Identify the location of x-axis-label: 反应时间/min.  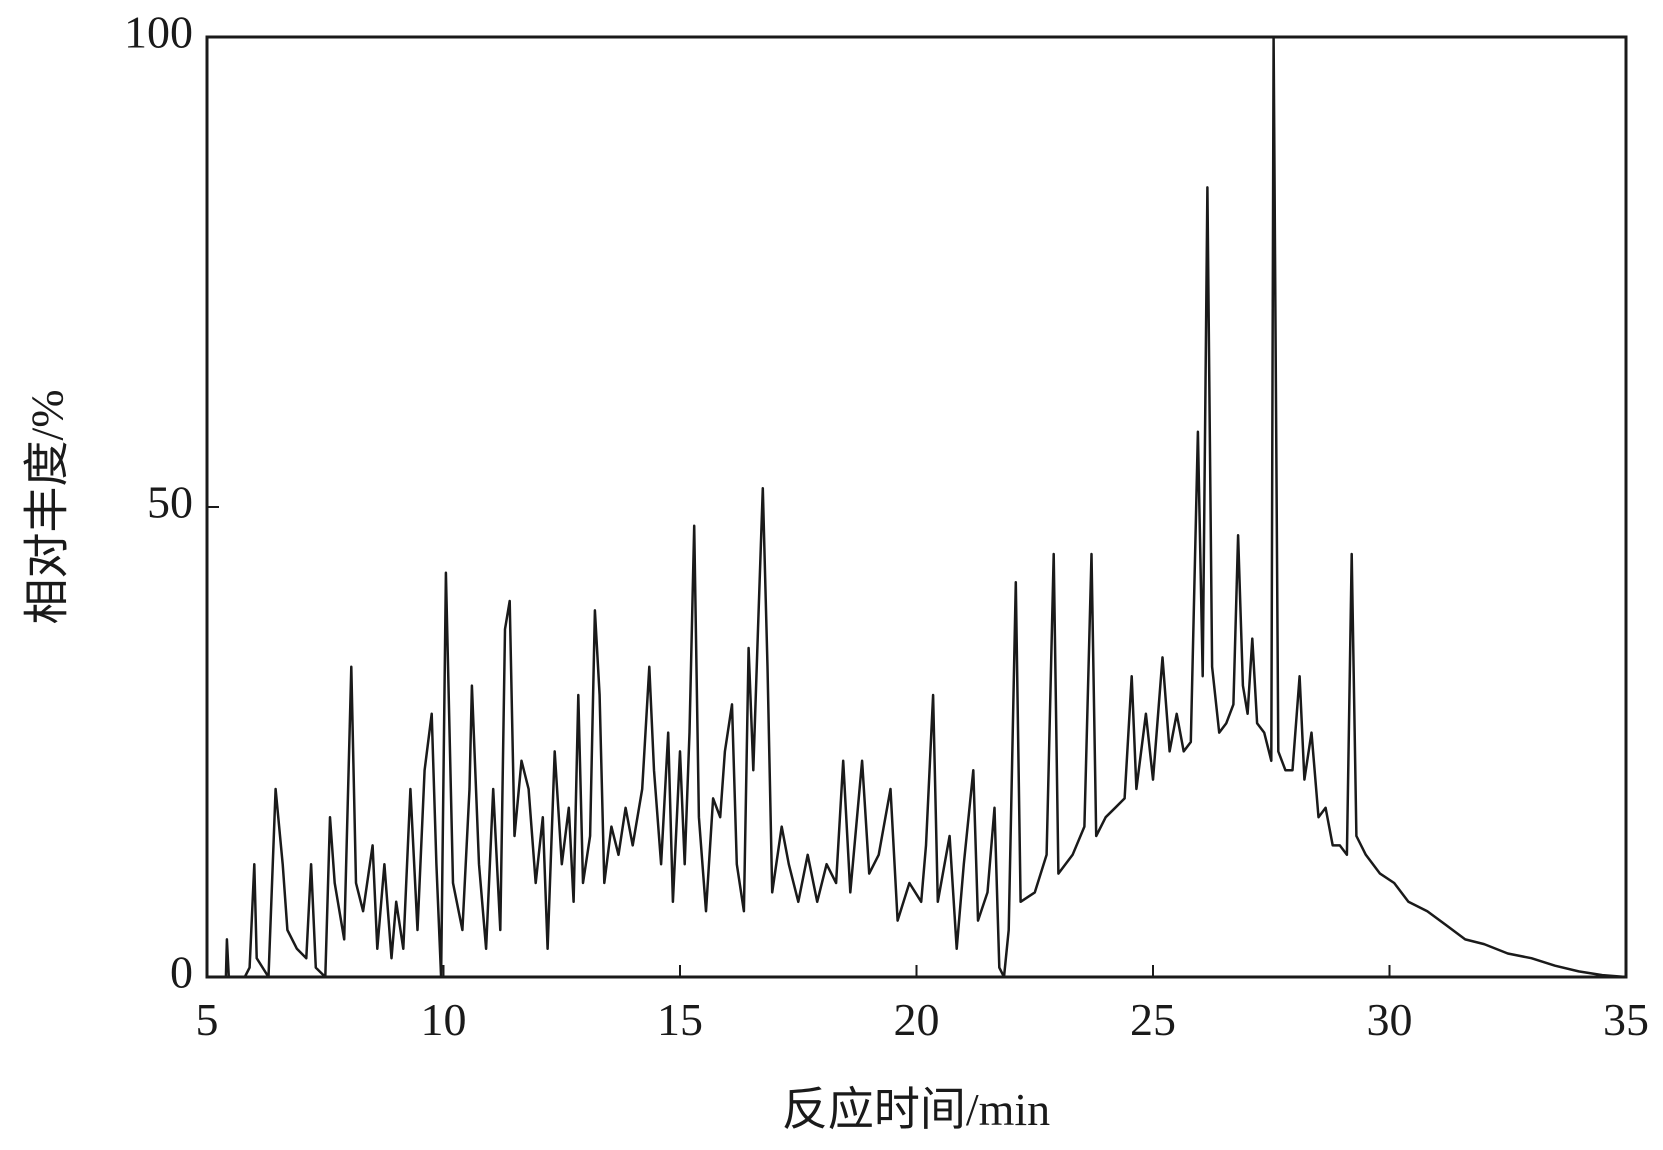
(916, 1109).